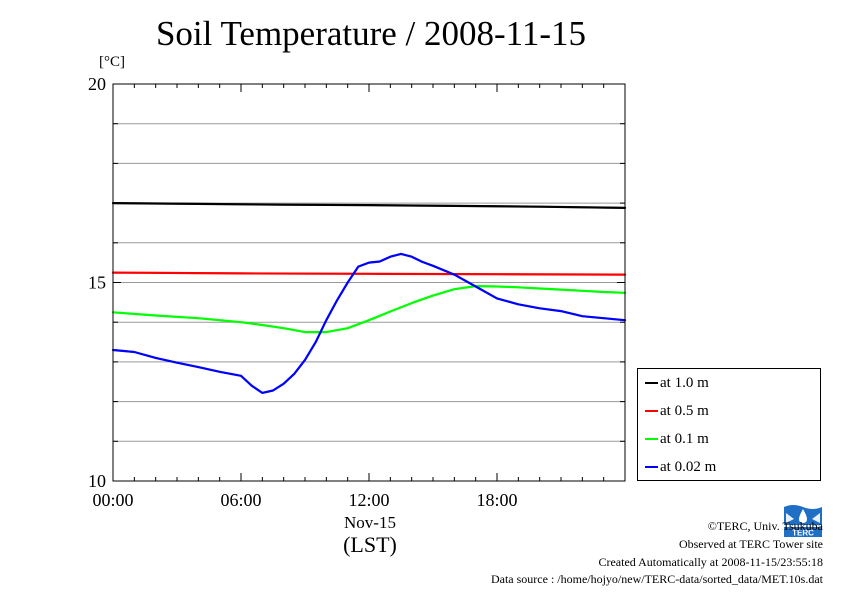  I want to click on y-tick-label: 10, so click(97, 481).